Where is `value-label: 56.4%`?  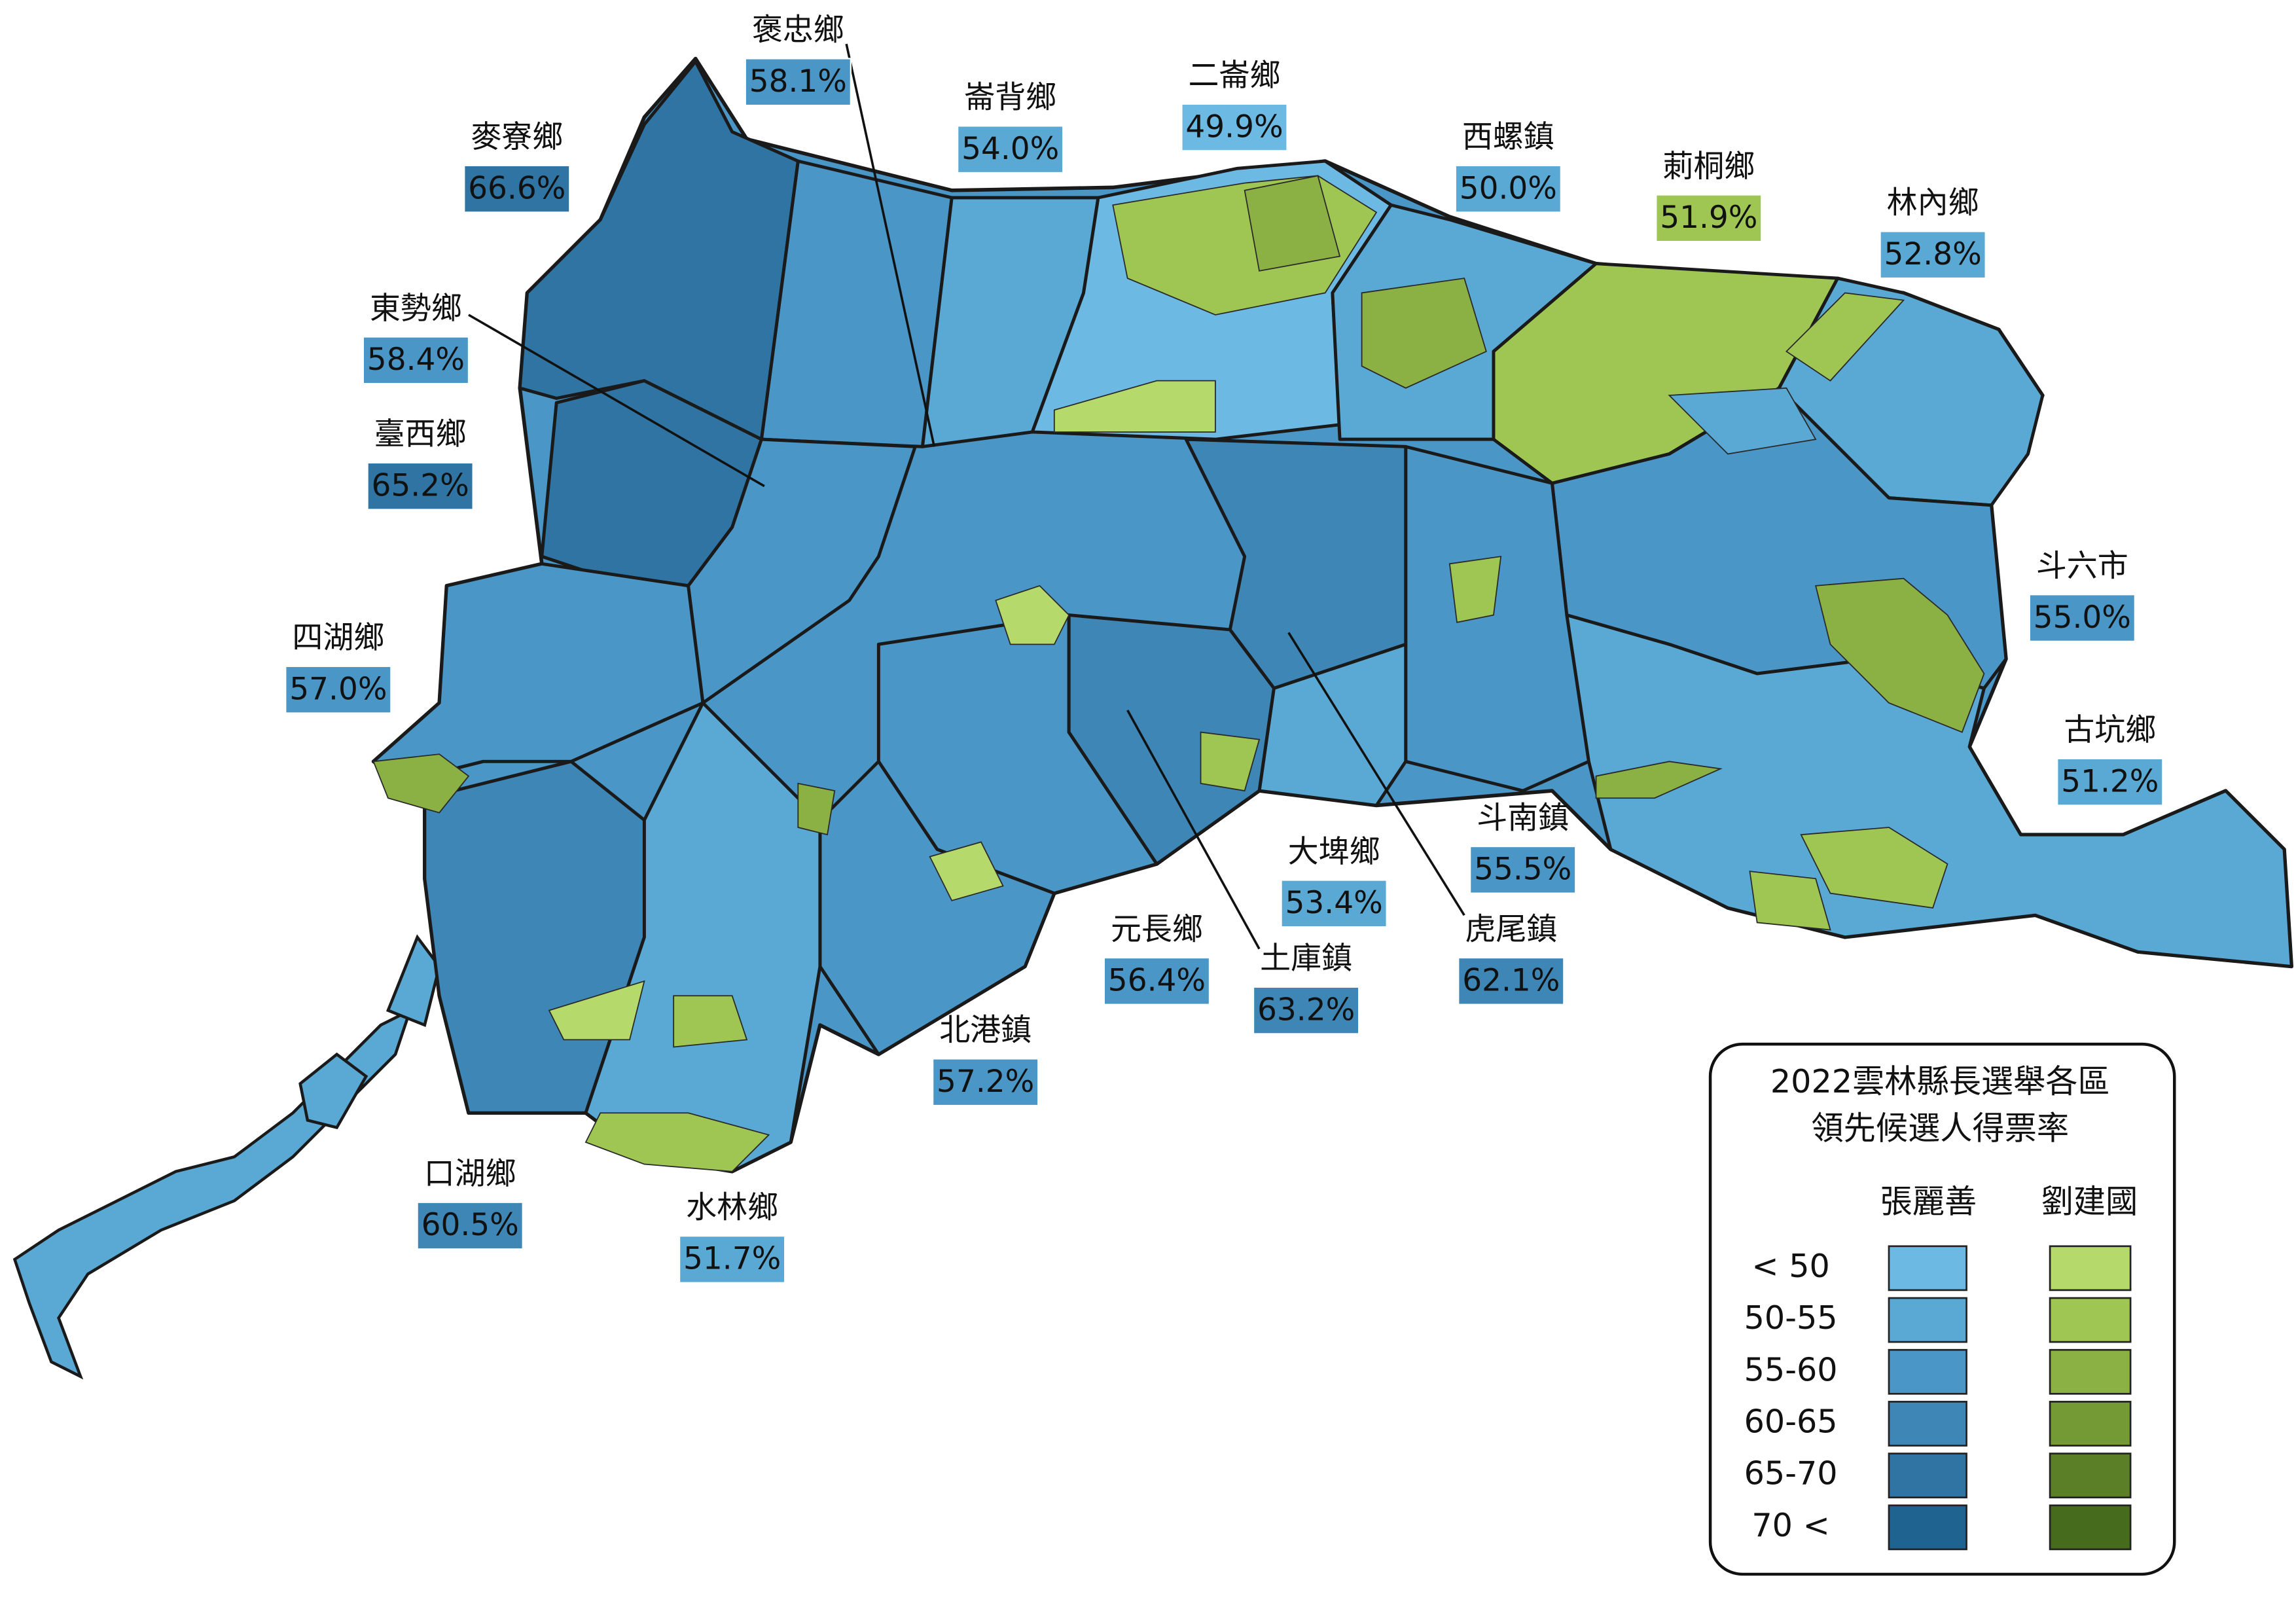
value-label: 56.4% is located at coordinates (1157, 981).